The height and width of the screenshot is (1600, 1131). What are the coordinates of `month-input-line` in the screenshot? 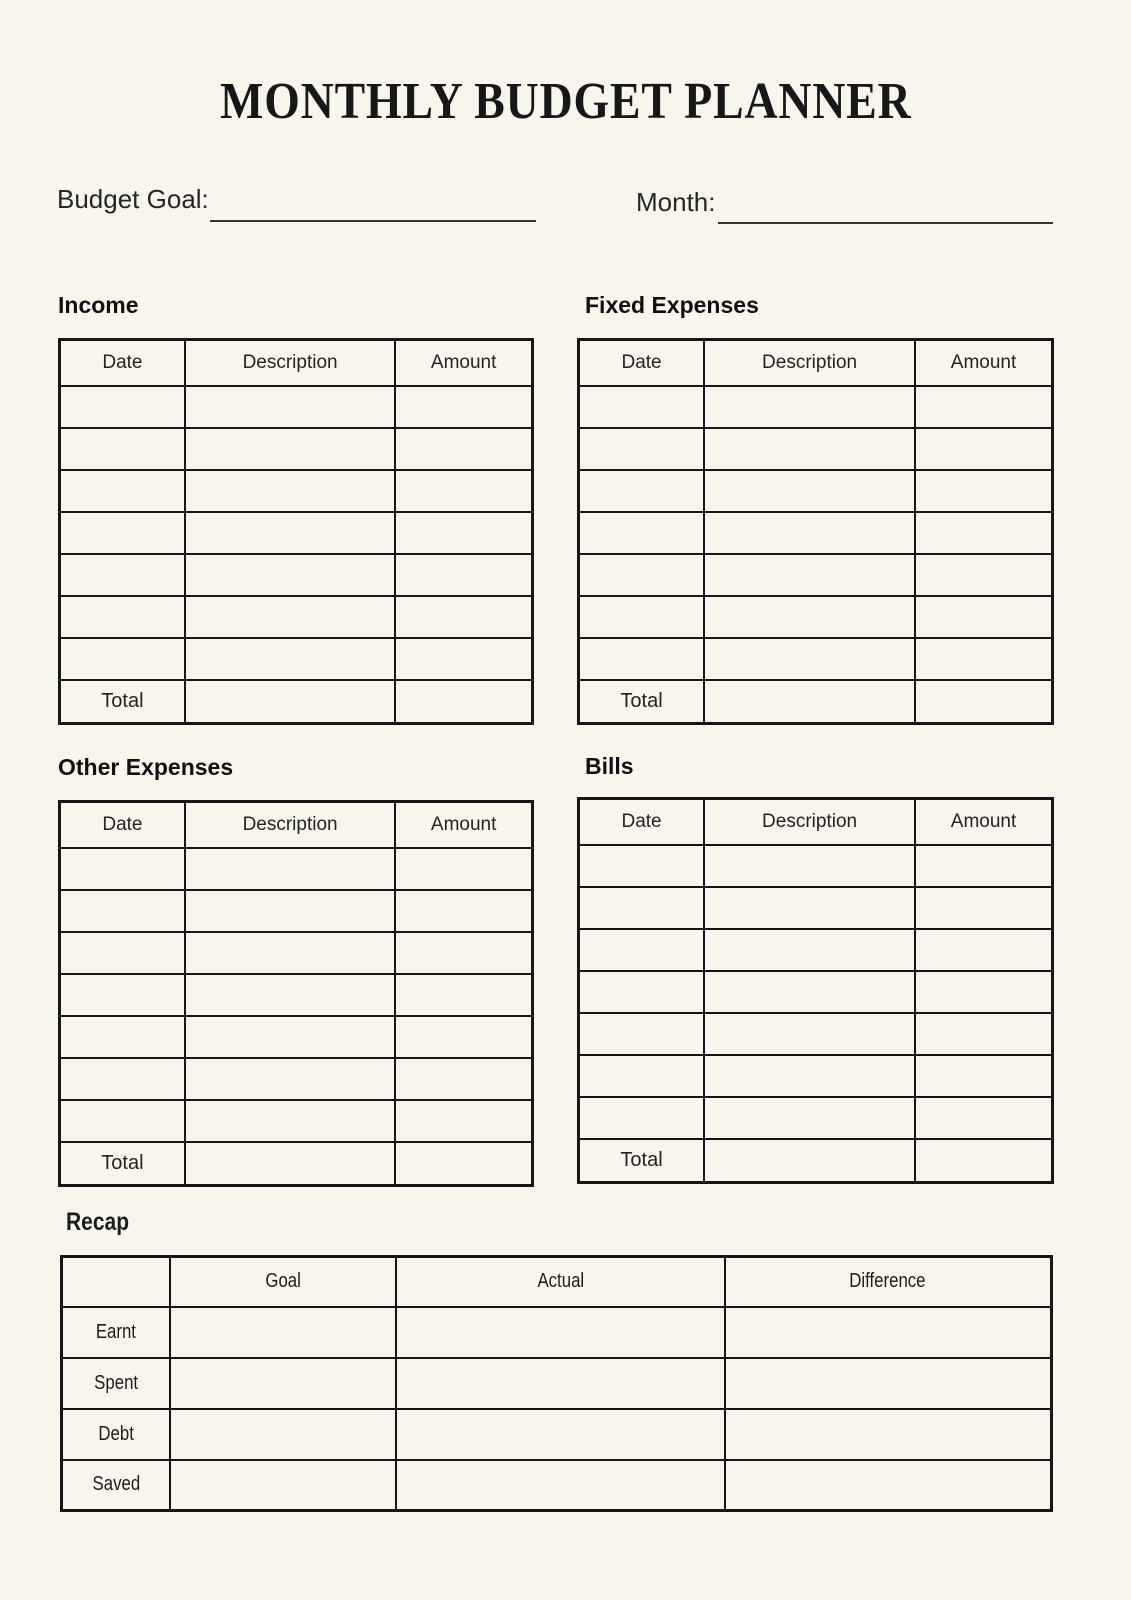 It's located at (885, 223).